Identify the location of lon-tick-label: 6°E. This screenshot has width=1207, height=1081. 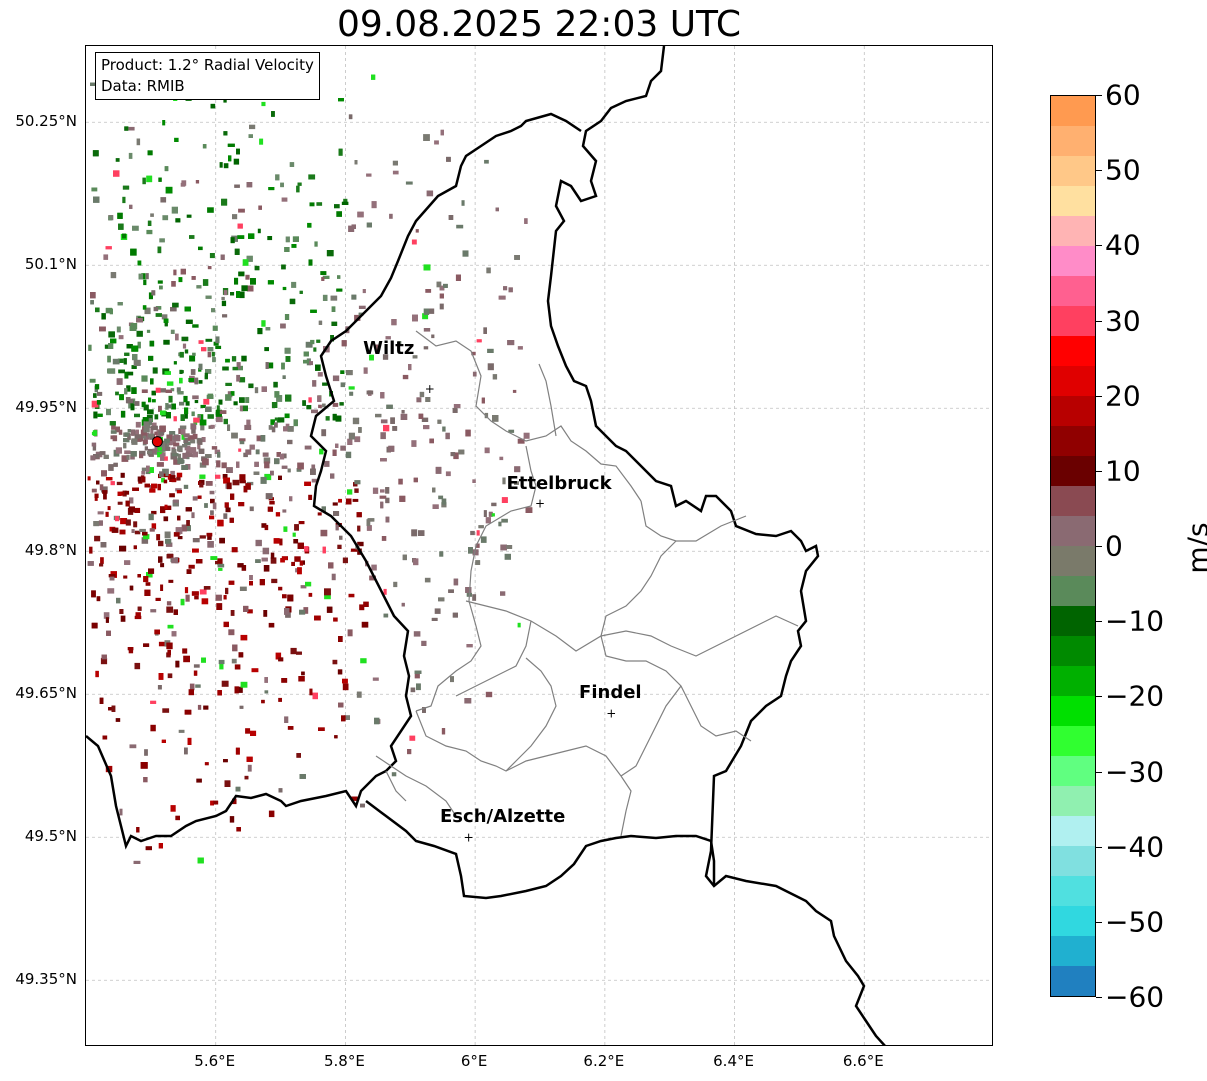
(474, 1061).